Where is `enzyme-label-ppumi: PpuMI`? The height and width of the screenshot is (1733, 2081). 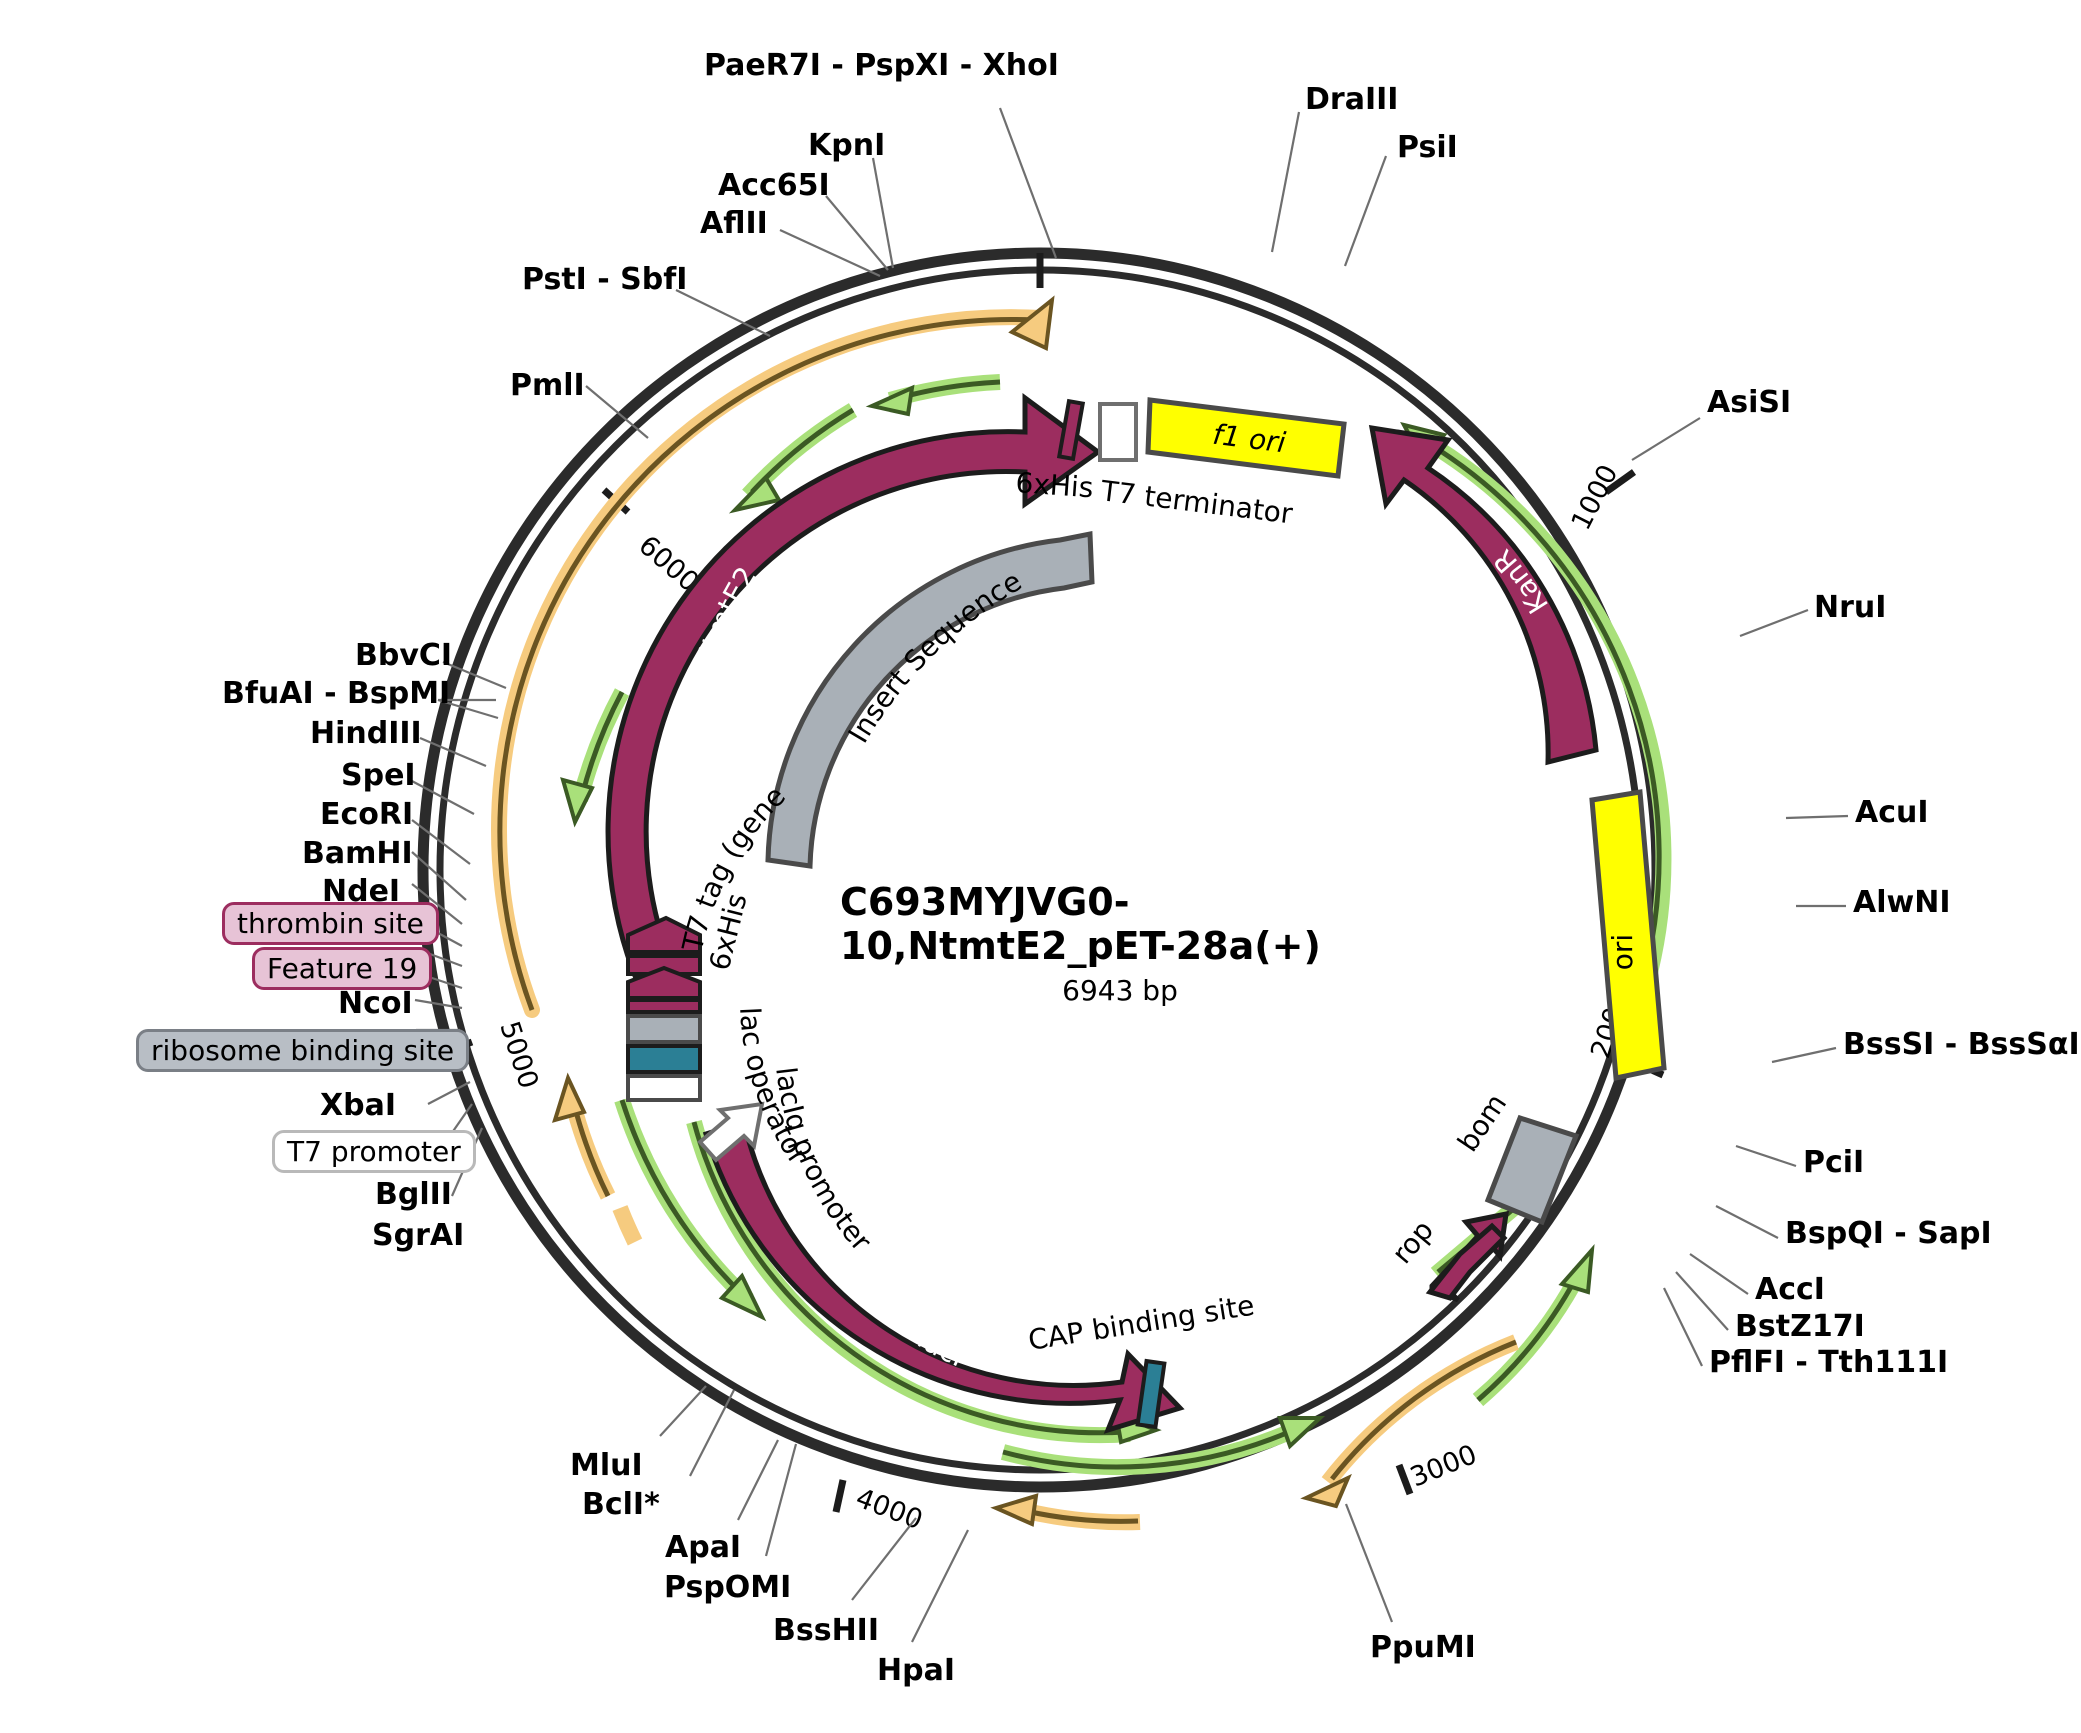
enzyme-label-ppumi: PpuMI is located at coordinates (1423, 1647).